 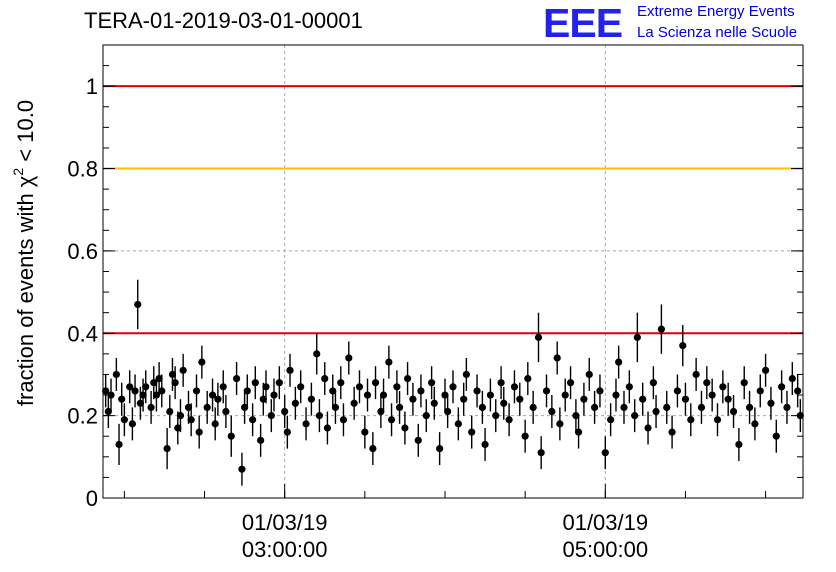 I want to click on y-axis-label: fraction of events with χ2 < 10.0, so click(x=24, y=253).